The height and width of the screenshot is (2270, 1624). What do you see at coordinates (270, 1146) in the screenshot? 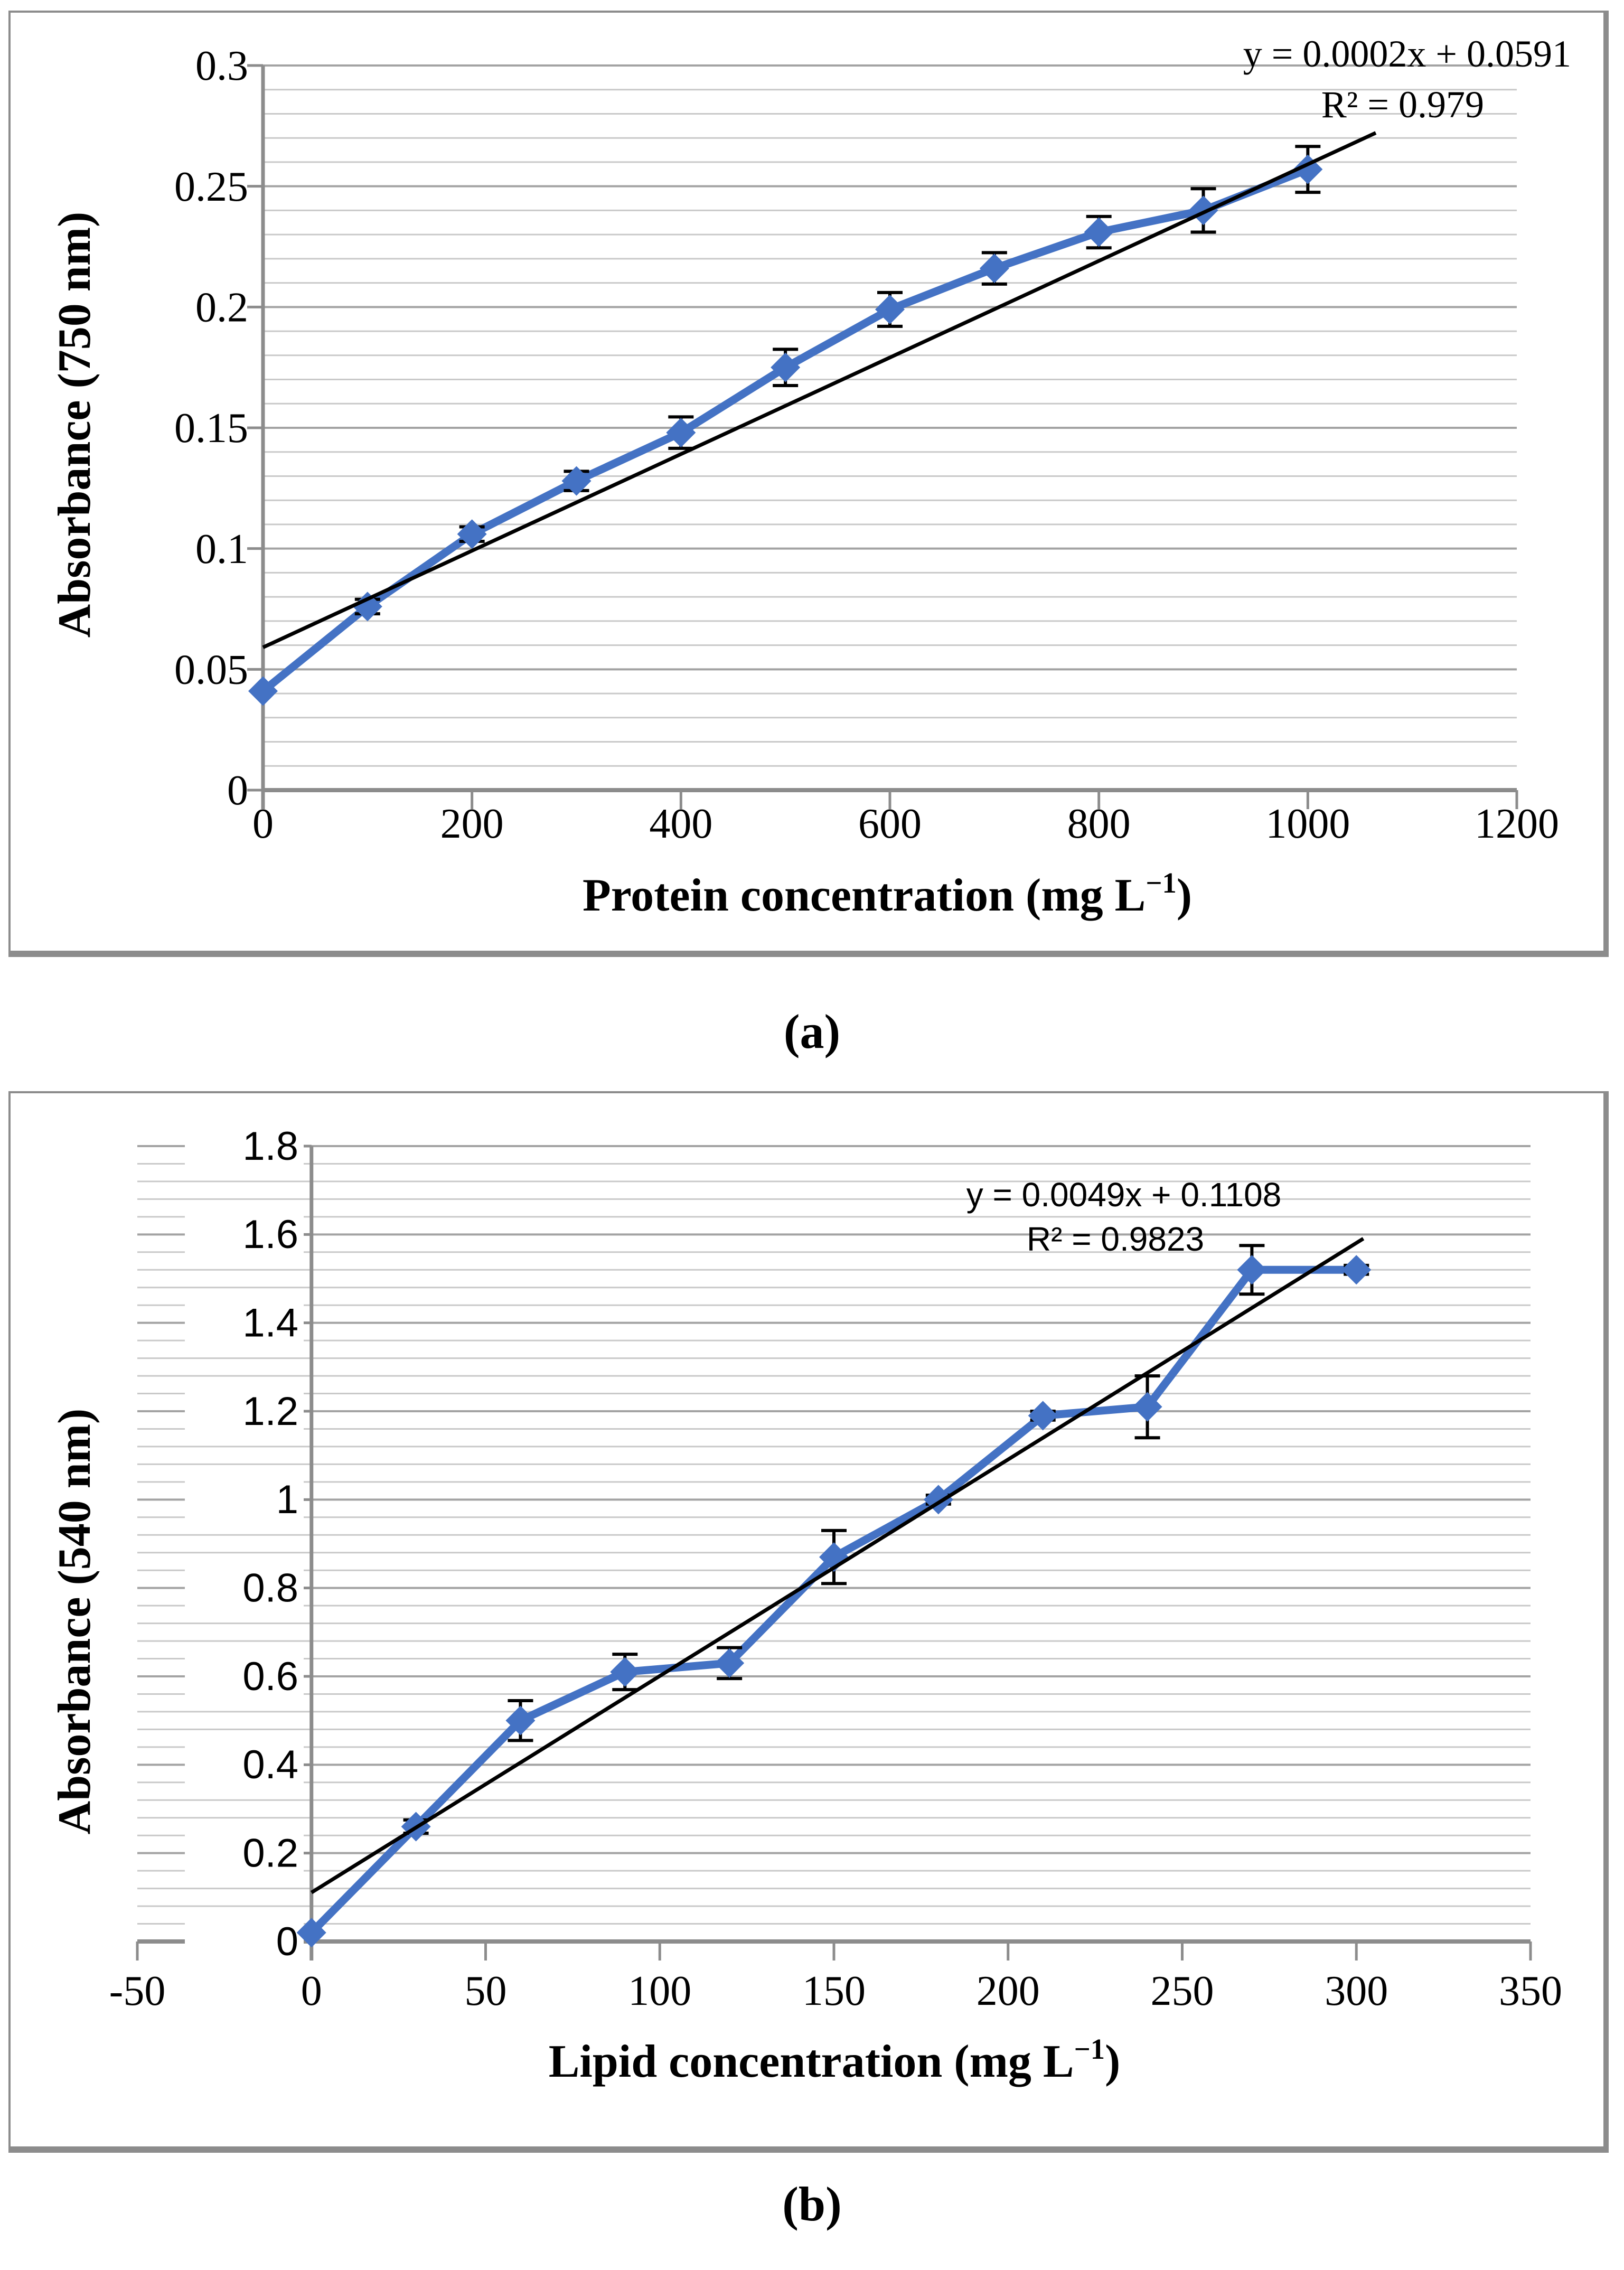
I see `y-tick-label: 1.8` at bounding box center [270, 1146].